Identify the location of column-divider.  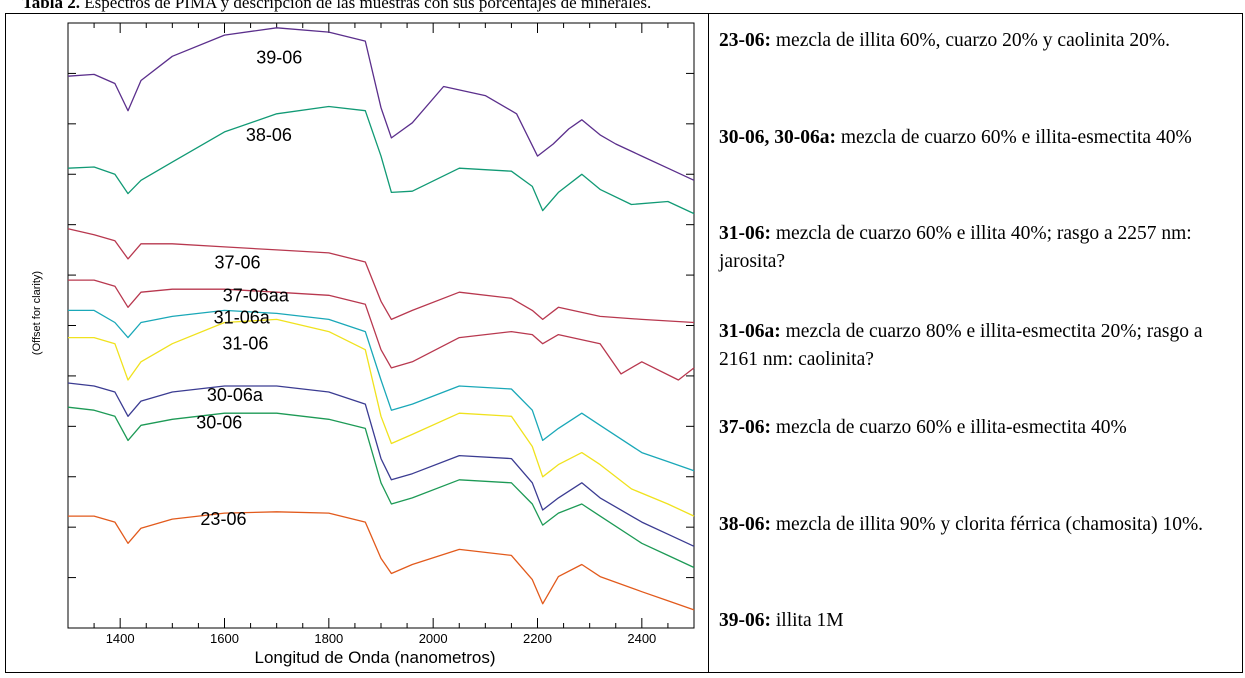
(708, 343).